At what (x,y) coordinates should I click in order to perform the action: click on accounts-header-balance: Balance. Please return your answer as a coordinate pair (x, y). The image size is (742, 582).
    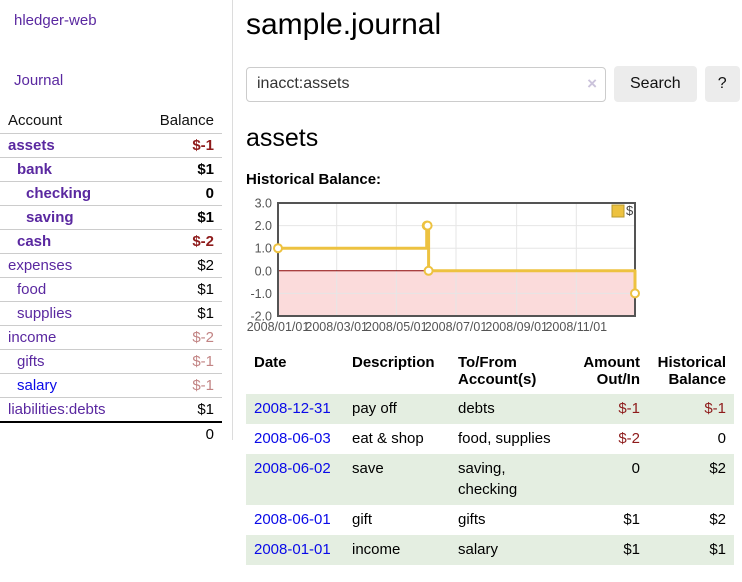
    Looking at the image, I should click on (186, 120).